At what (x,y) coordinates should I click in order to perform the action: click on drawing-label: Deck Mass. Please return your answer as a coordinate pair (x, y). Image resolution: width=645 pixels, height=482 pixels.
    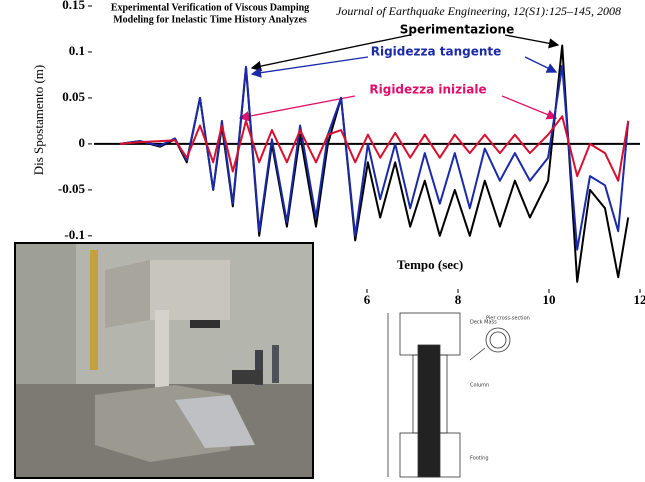
    Looking at the image, I should click on (483, 323).